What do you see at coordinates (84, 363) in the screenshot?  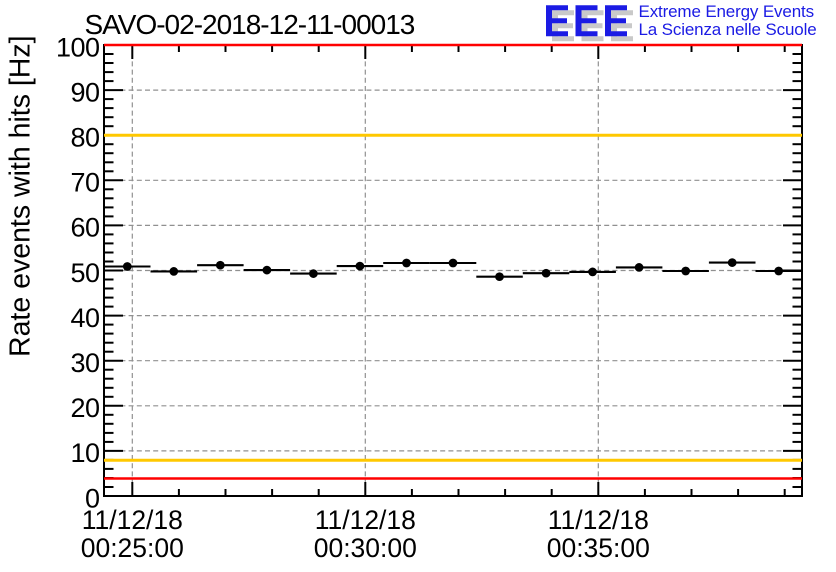 I see `svg-text: 30` at bounding box center [84, 363].